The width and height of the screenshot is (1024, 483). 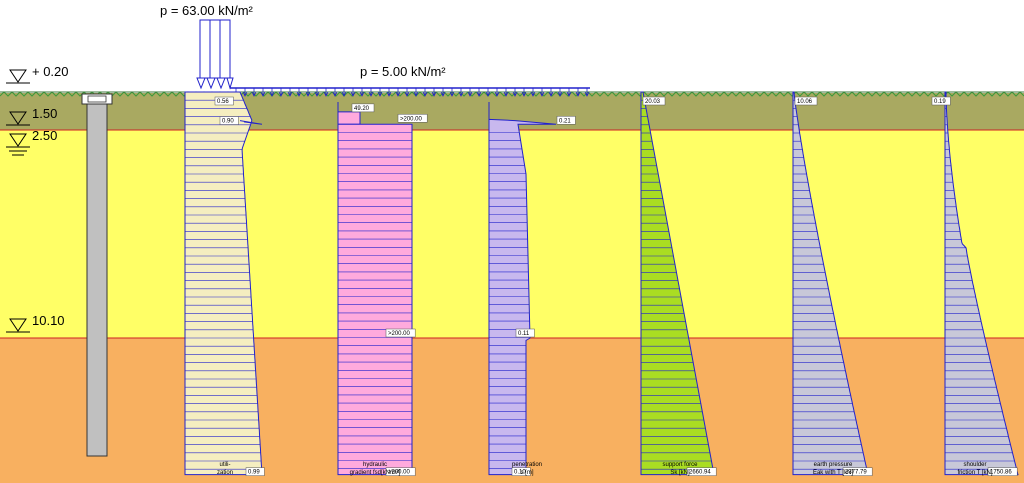 I want to click on value-label: 0.56, so click(x=223, y=102).